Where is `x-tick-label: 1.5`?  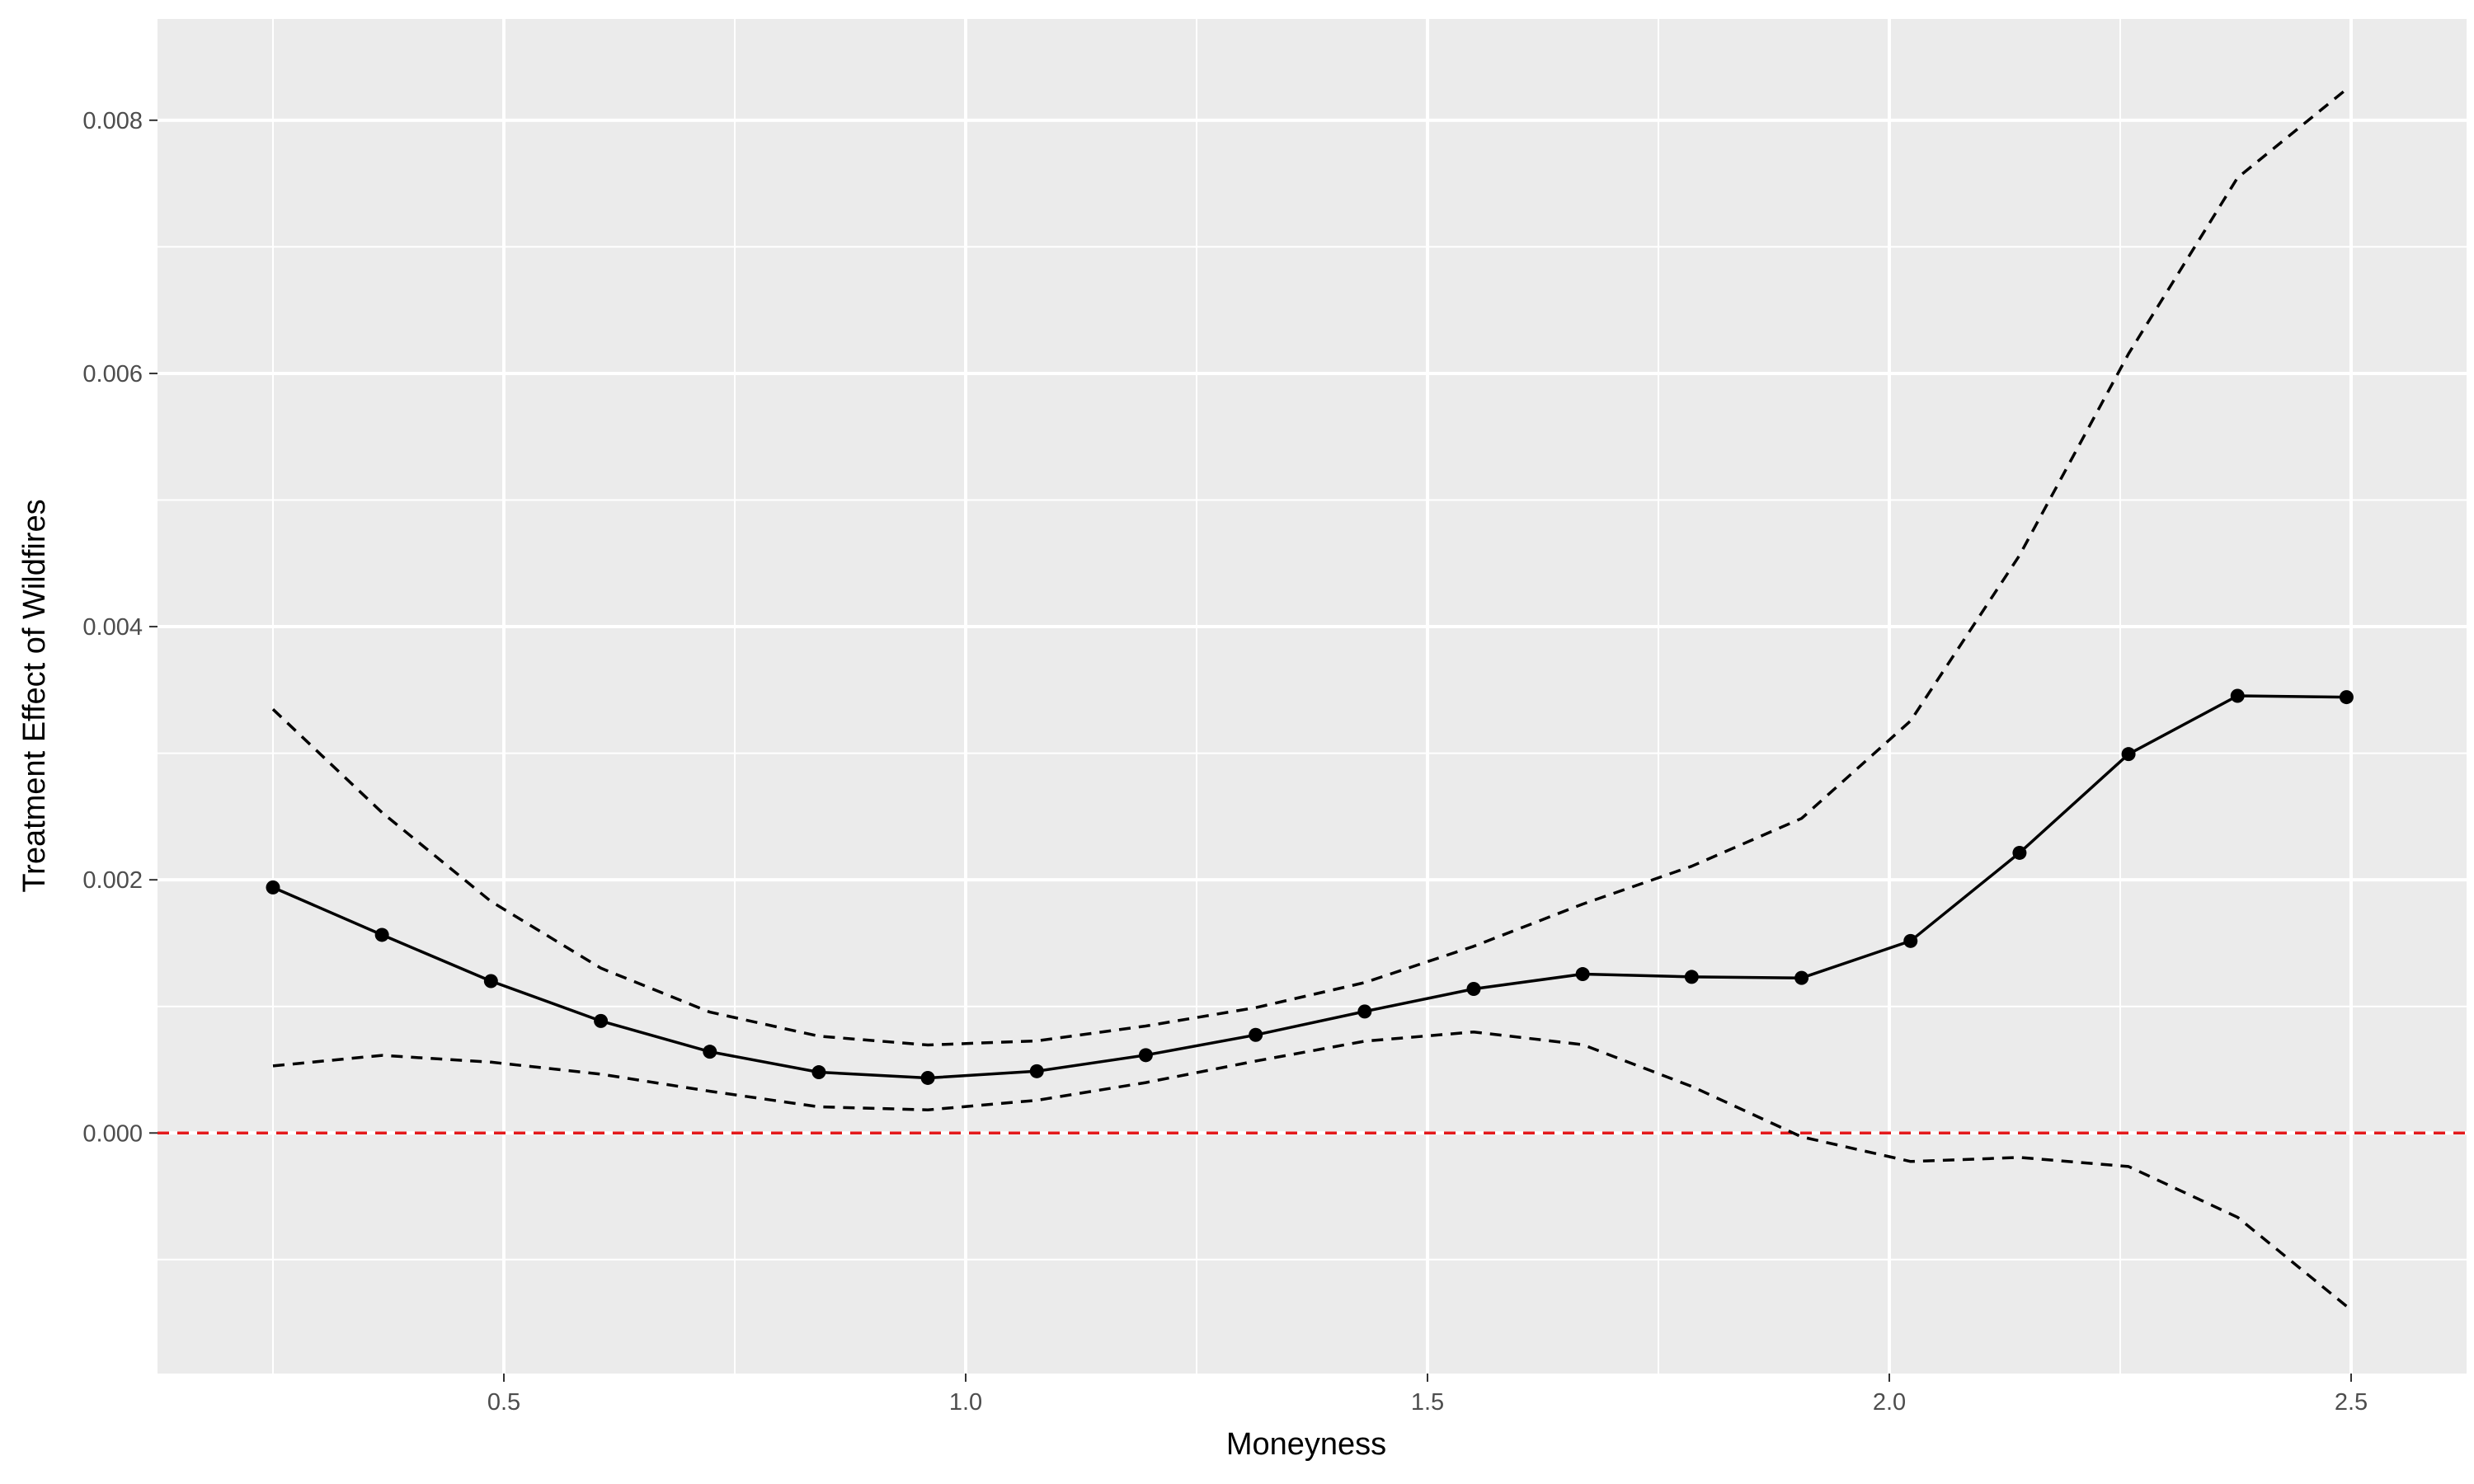 x-tick-label: 1.5 is located at coordinates (1427, 1402).